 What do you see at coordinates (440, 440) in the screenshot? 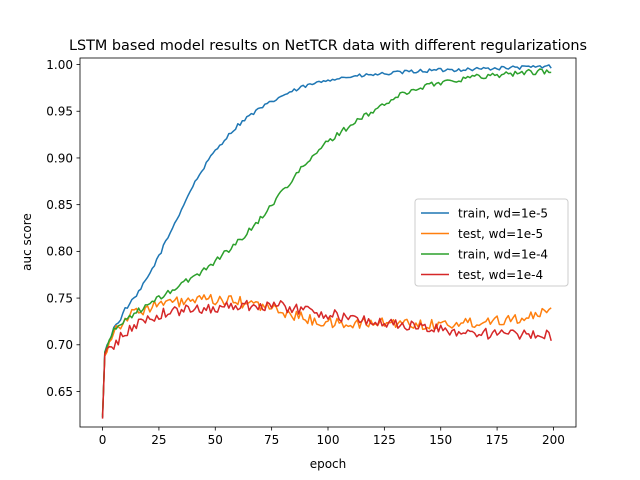
I see `x-tick-label: 150` at bounding box center [440, 440].